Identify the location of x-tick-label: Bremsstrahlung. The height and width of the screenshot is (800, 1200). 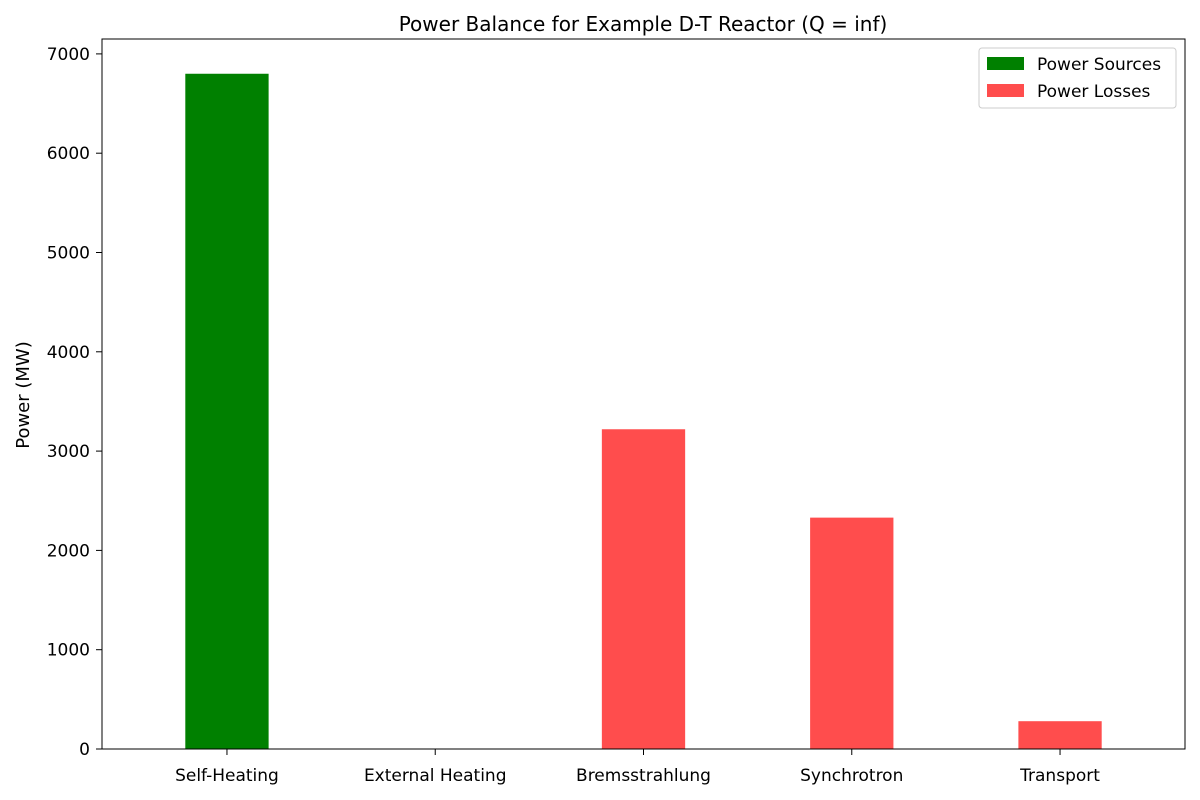
(643, 776).